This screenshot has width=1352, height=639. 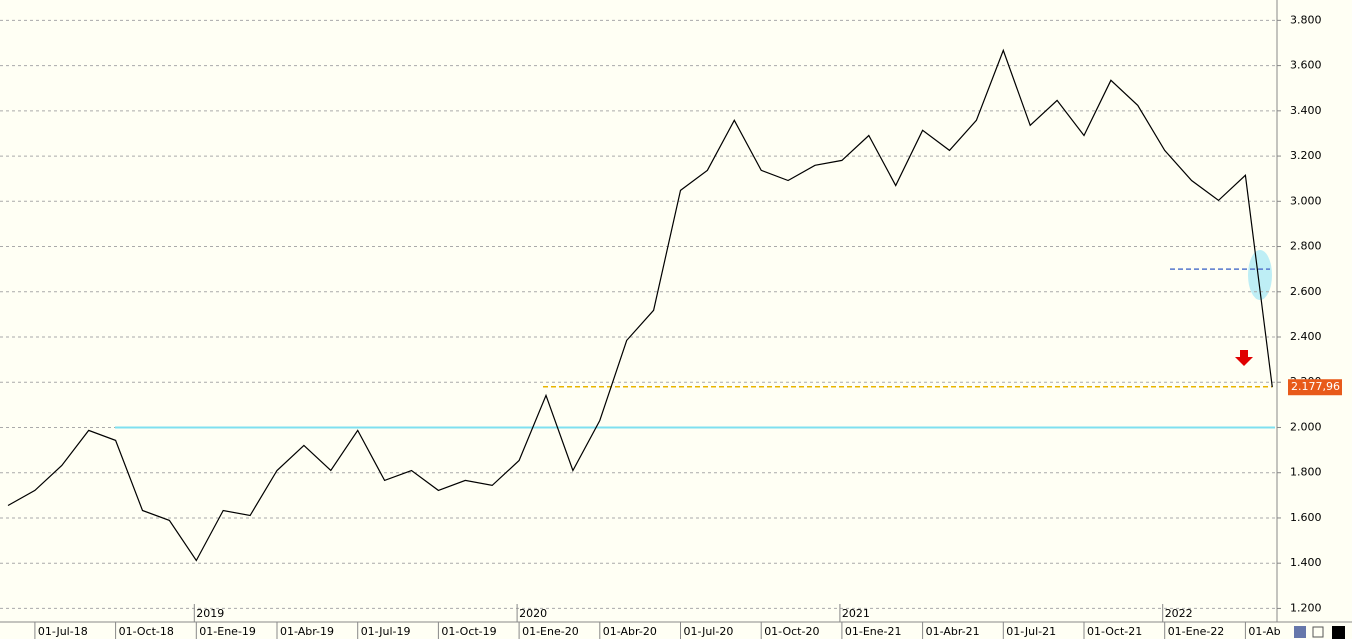 What do you see at coordinates (550, 631) in the screenshot?
I see `x-tick-label: 01-Ene-20` at bounding box center [550, 631].